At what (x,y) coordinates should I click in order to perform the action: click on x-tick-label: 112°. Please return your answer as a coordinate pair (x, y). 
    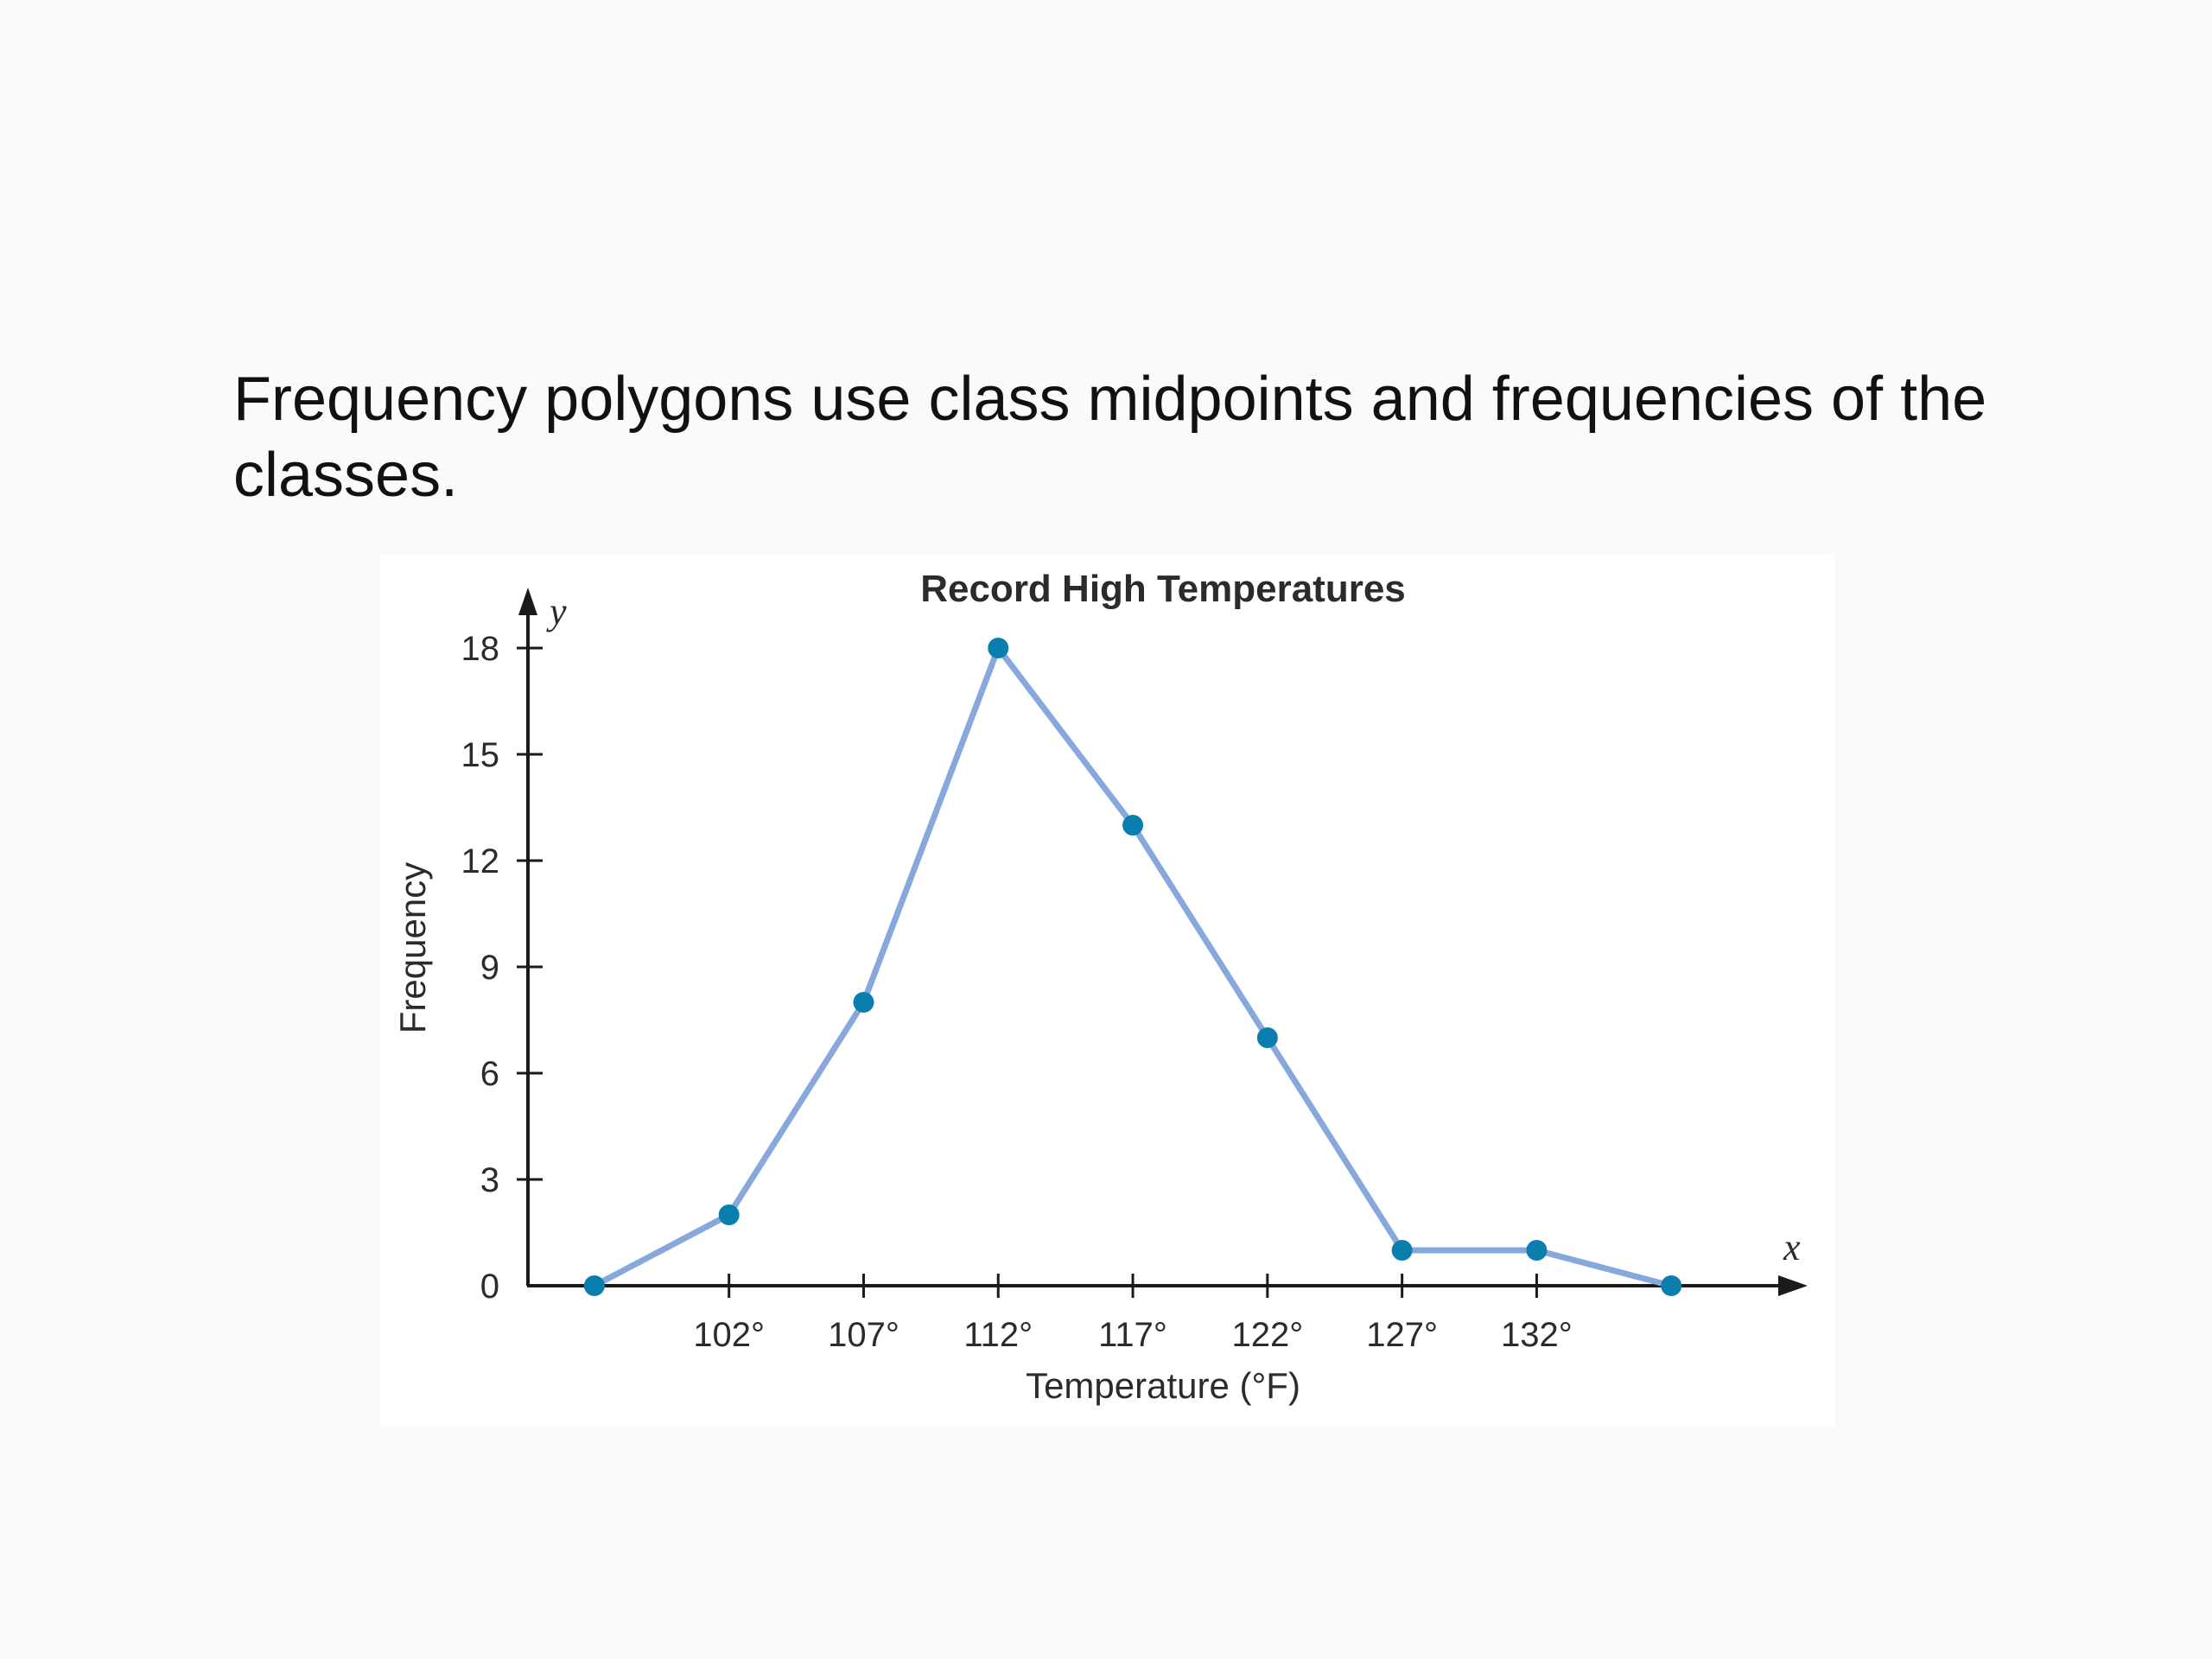
    Looking at the image, I should click on (998, 1335).